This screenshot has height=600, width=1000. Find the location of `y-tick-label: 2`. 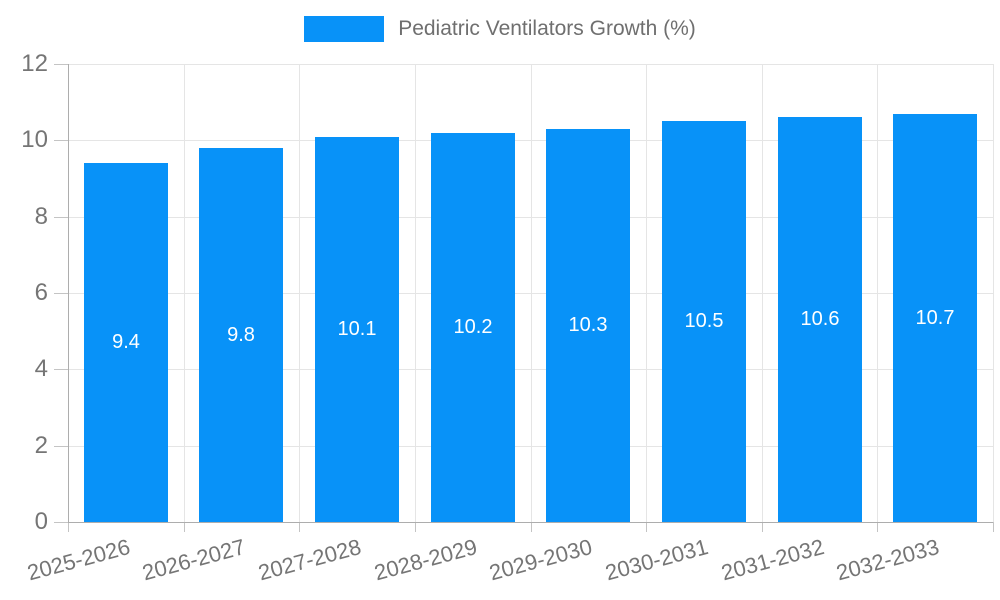

y-tick-label: 2 is located at coordinates (41, 445).